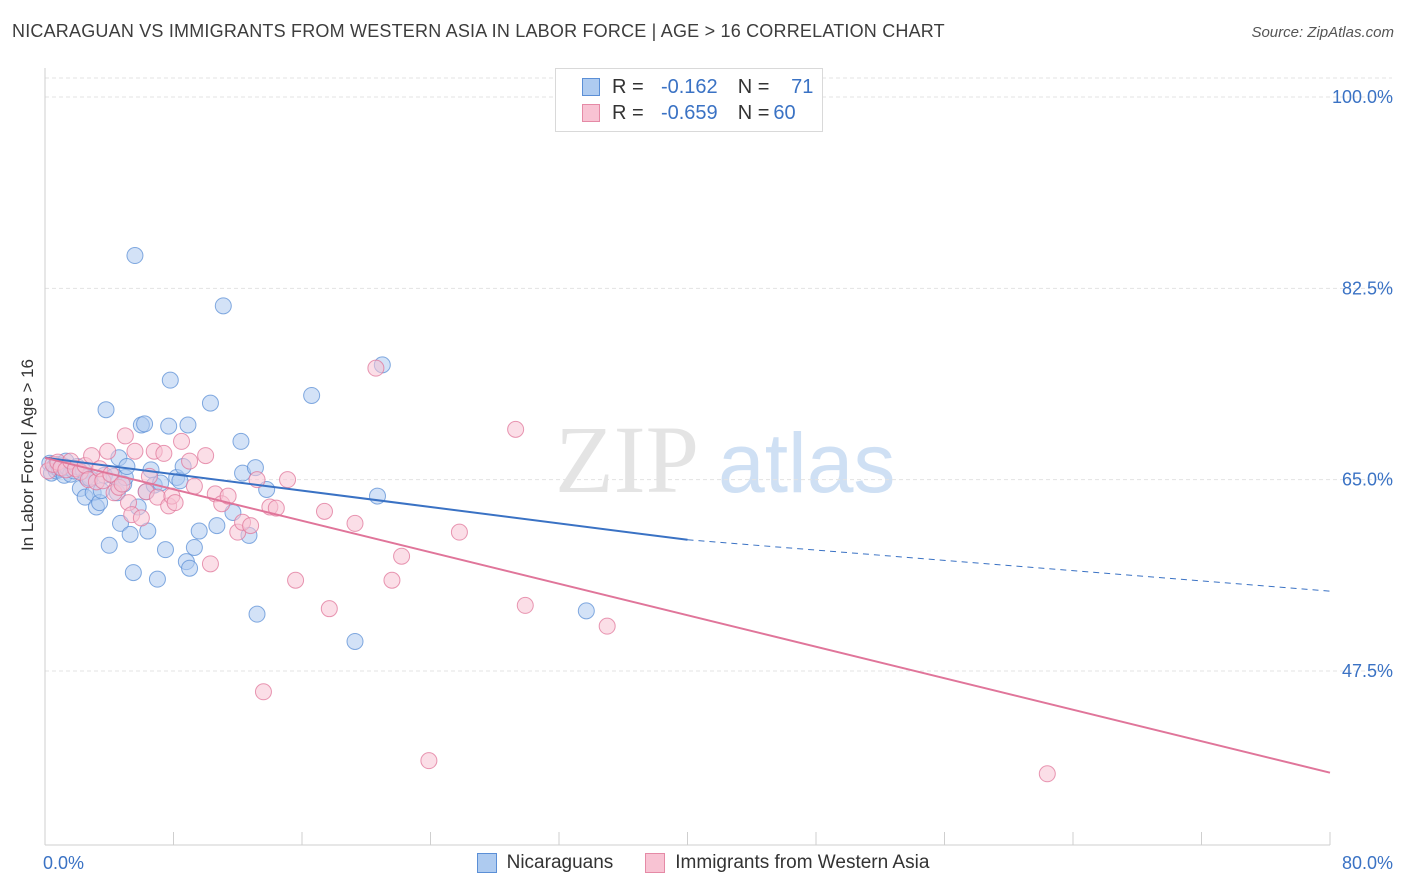  I want to click on r-value: -0.659, so click(689, 112).